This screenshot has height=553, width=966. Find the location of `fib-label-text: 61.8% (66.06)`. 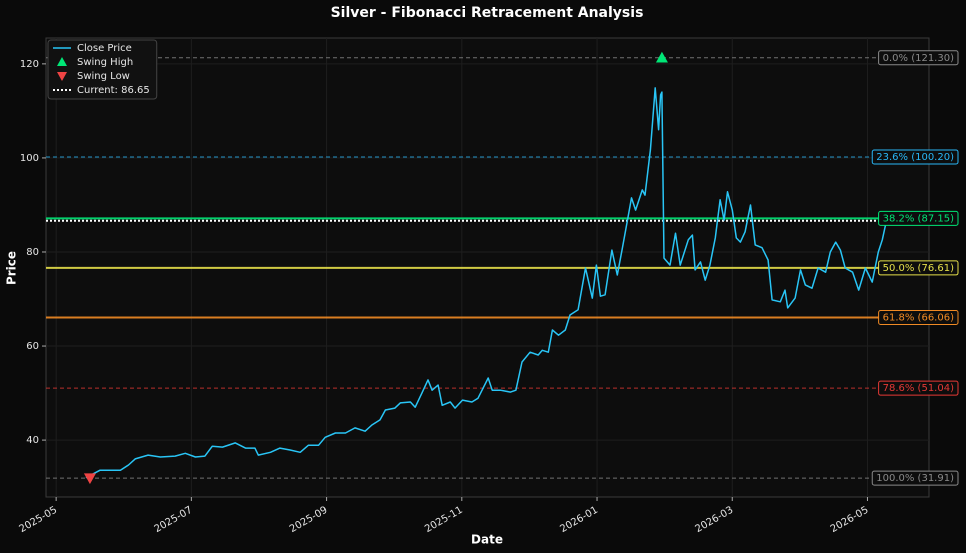

fib-label-text: 61.8% (66.06) is located at coordinates (918, 318).